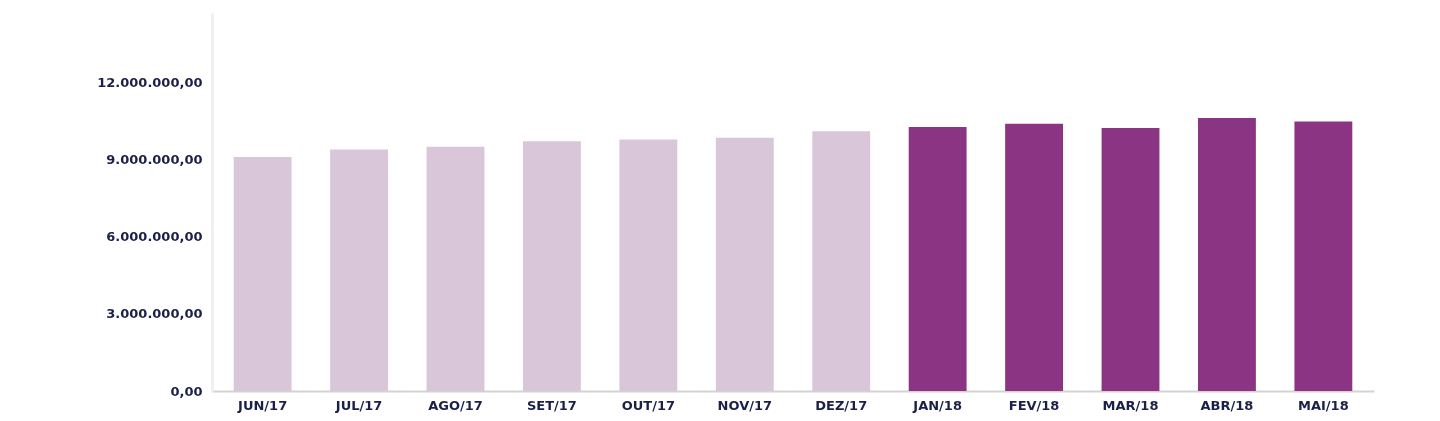  Describe the element at coordinates (262, 405) in the screenshot. I see `x-tick-label: JUN/17` at that location.